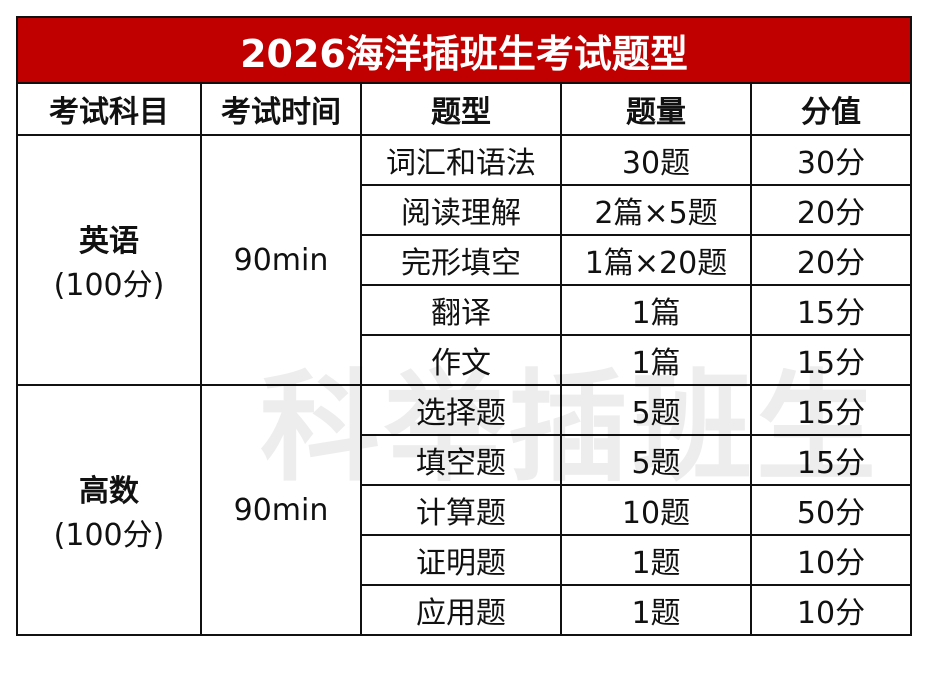 The height and width of the screenshot is (674, 926). I want to click on subject-cell: 高数 (100分), so click(109, 510).